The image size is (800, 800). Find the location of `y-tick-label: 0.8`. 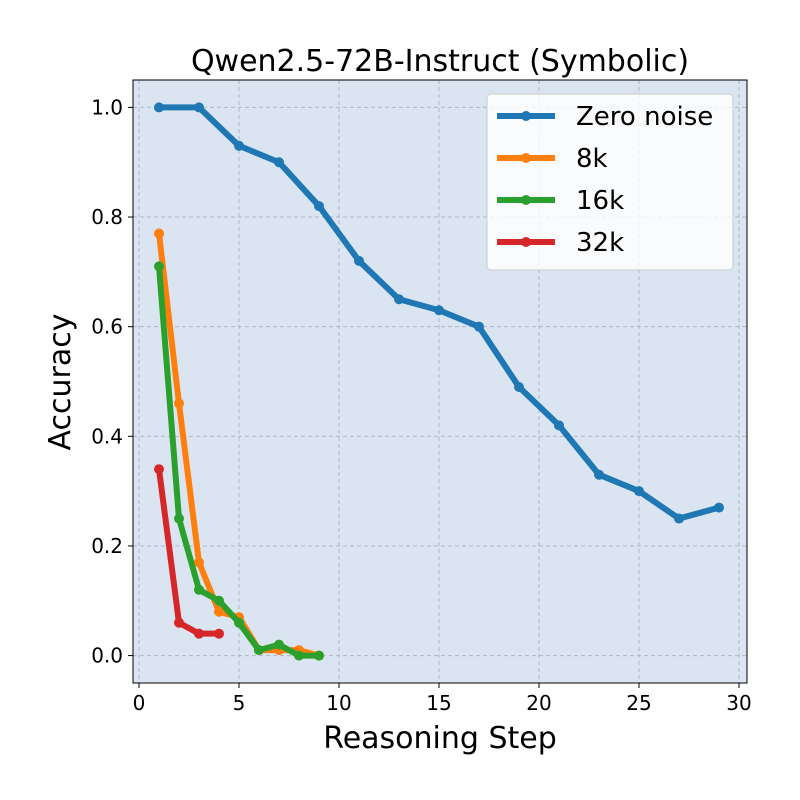

y-tick-label: 0.8 is located at coordinates (107, 217).